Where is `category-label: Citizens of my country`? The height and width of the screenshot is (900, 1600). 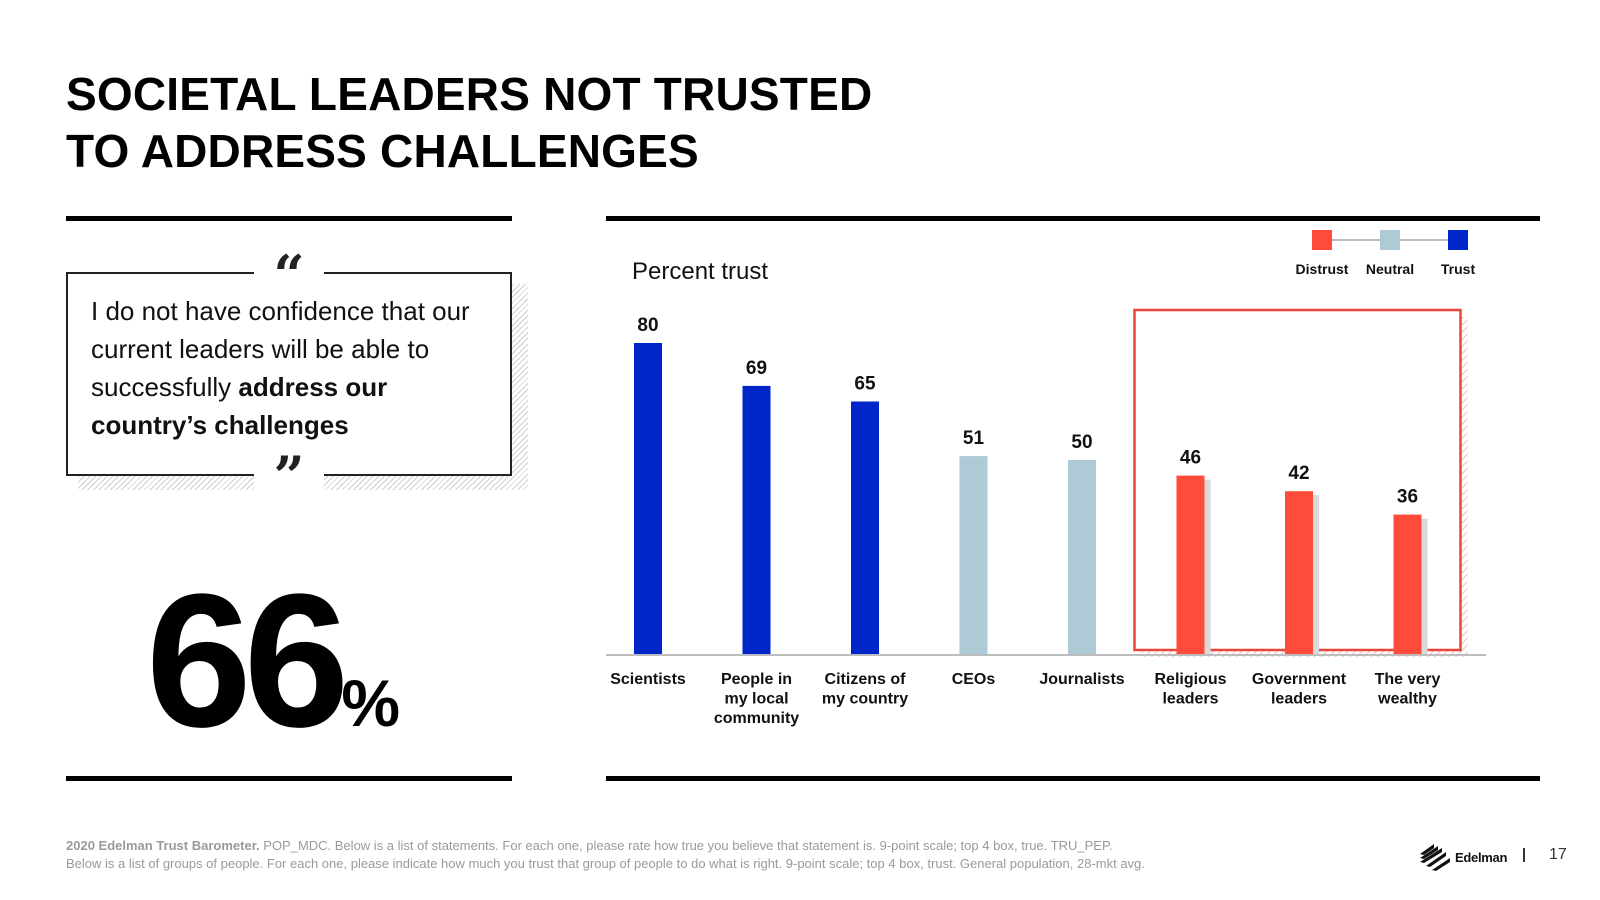 category-label: Citizens of my country is located at coordinates (865, 689).